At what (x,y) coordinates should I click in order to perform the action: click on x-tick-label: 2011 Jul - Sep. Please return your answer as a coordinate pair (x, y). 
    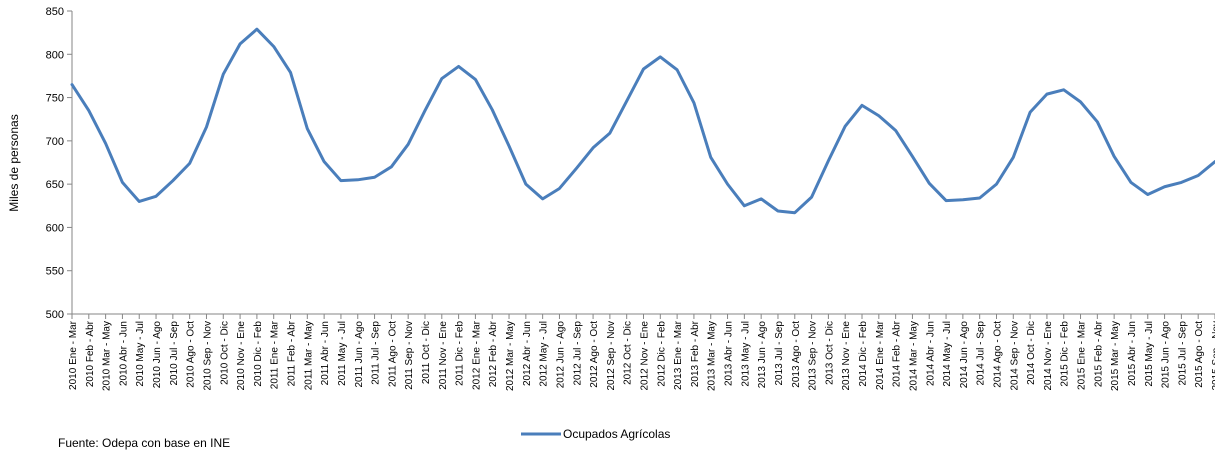
    Looking at the image, I should click on (376, 353).